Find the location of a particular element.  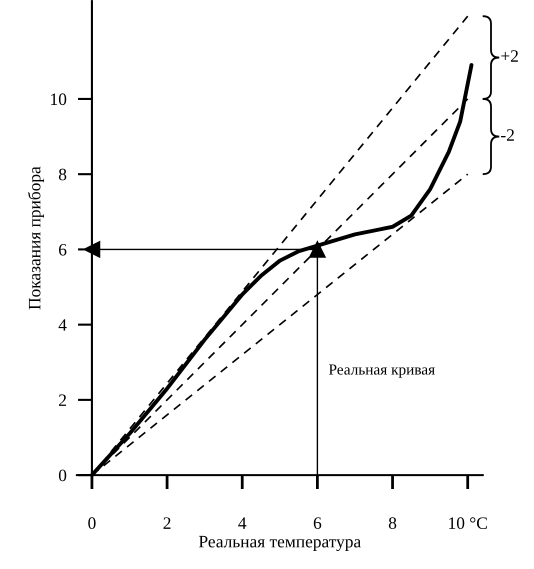

x-tick-label: 6 is located at coordinates (318, 523).